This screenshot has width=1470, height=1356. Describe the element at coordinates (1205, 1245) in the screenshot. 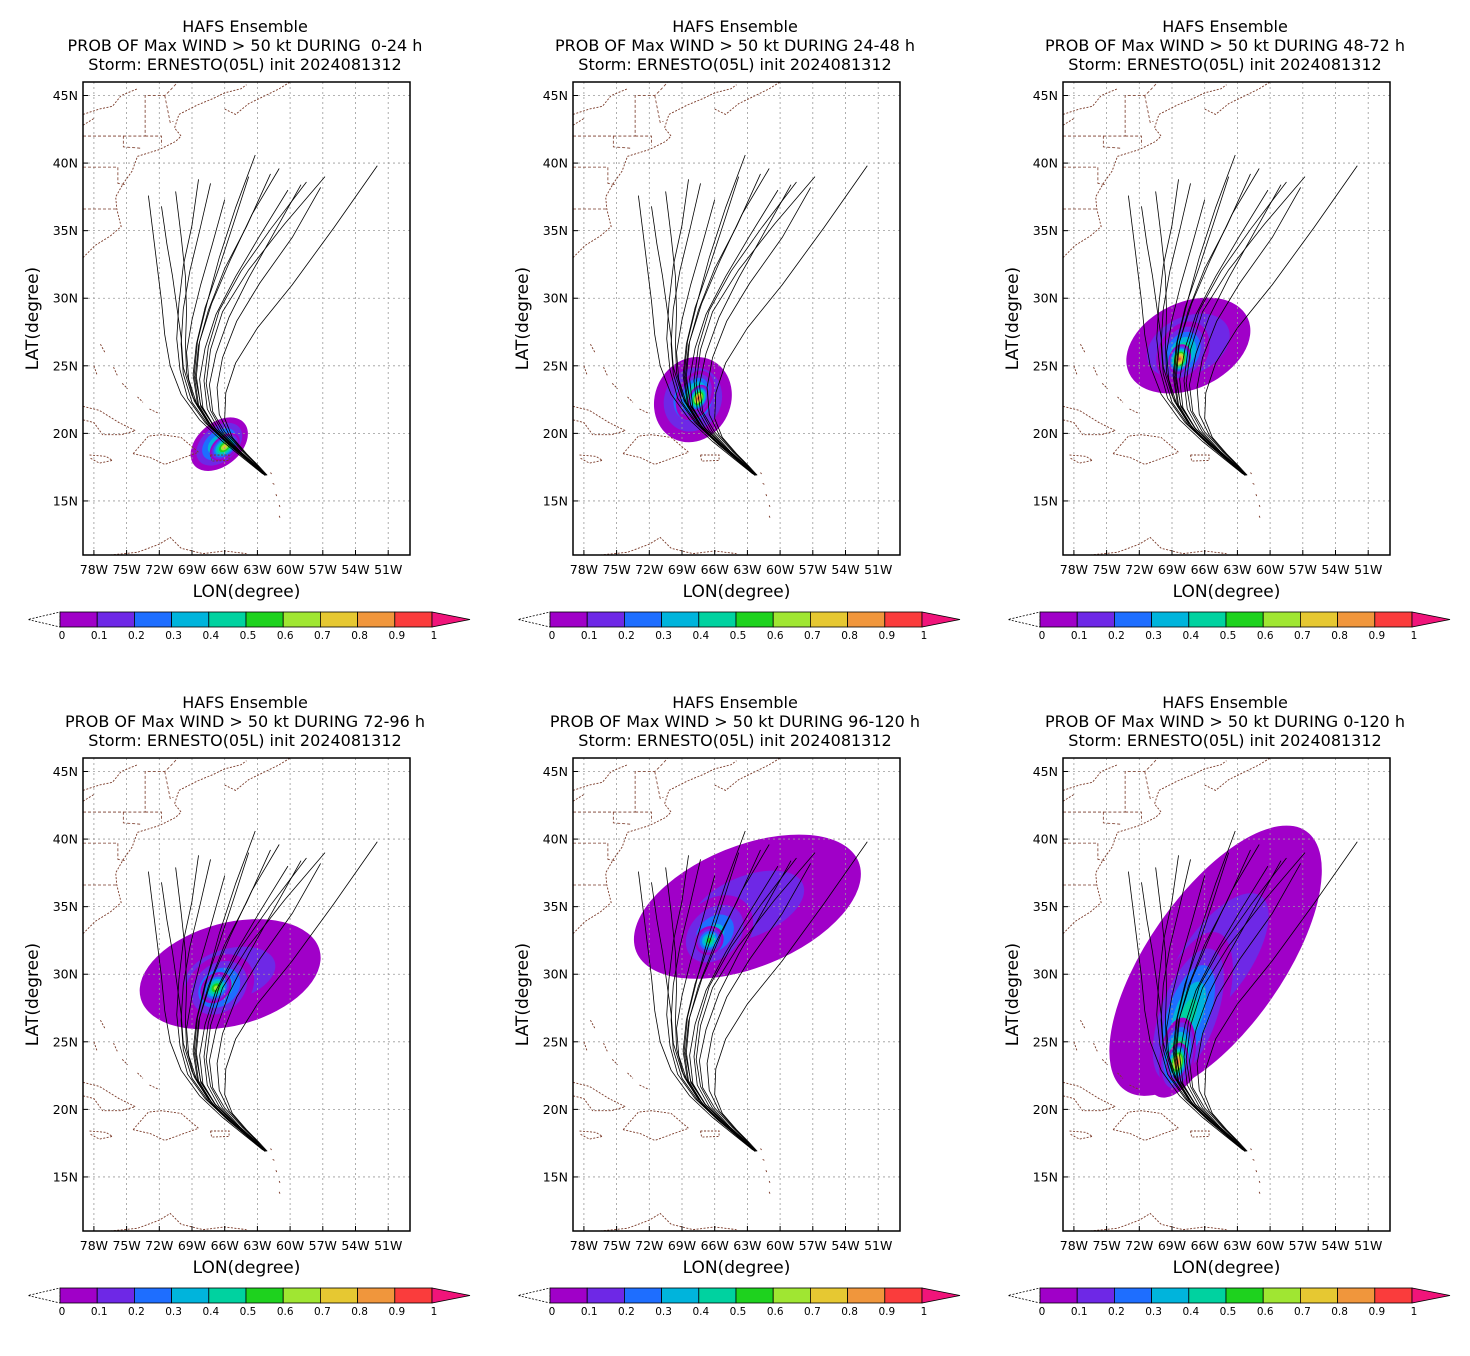

I see `lon-tick-label: 66W` at that location.